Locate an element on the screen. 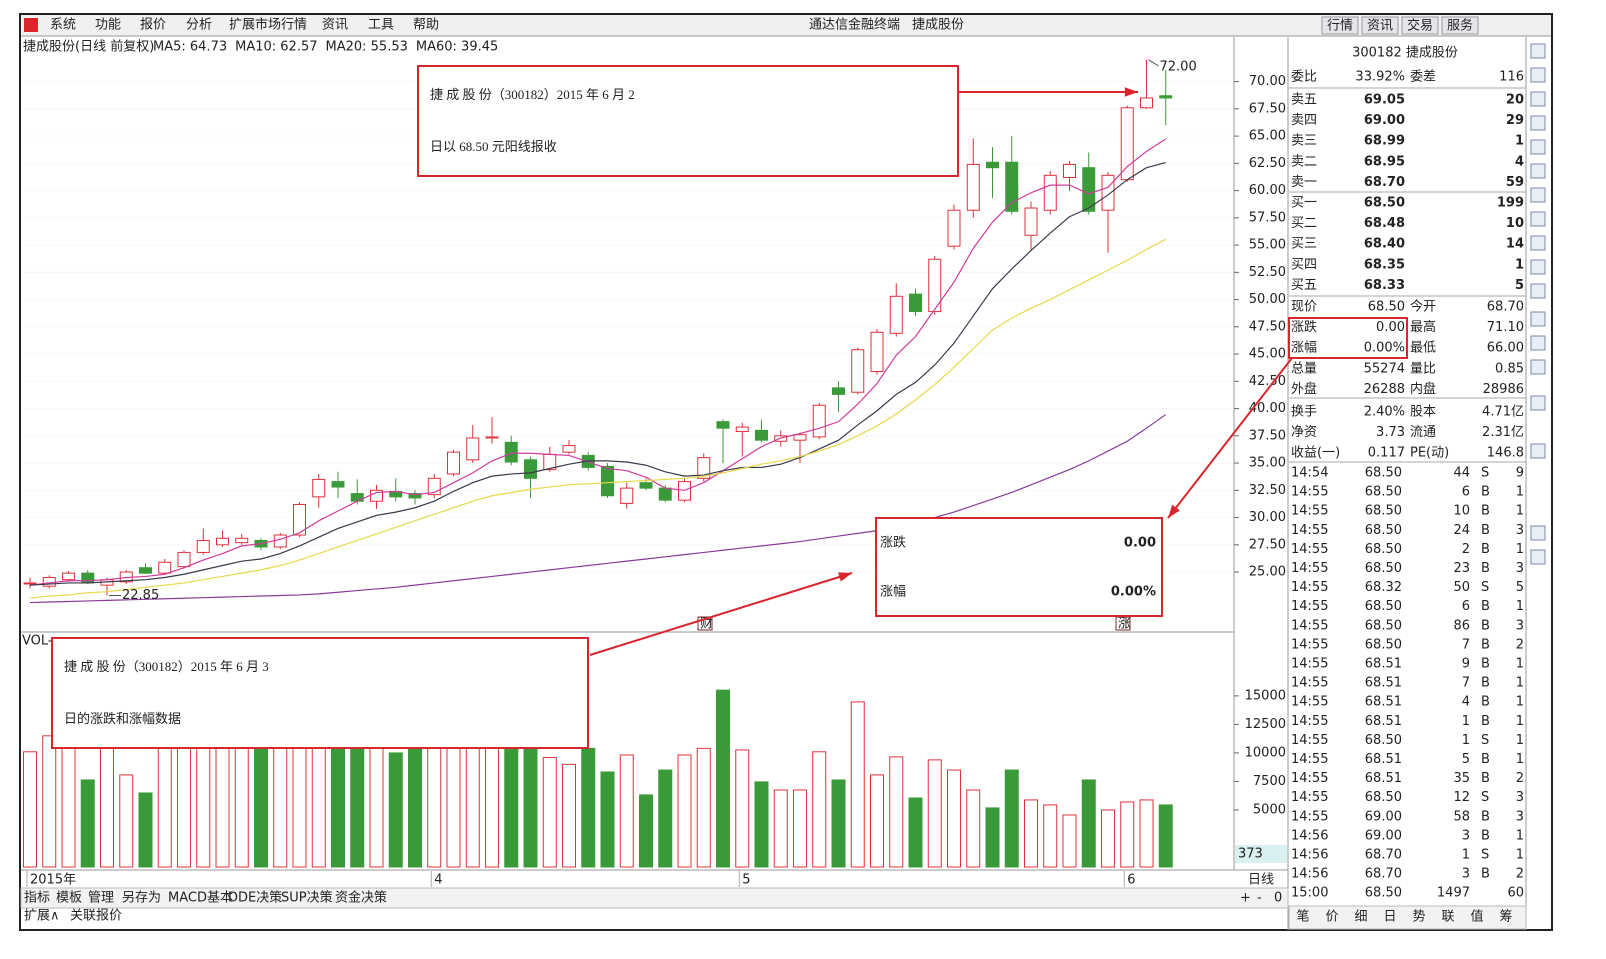 The width and height of the screenshot is (1606, 959). menu-item: 资讯 is located at coordinates (335, 25).